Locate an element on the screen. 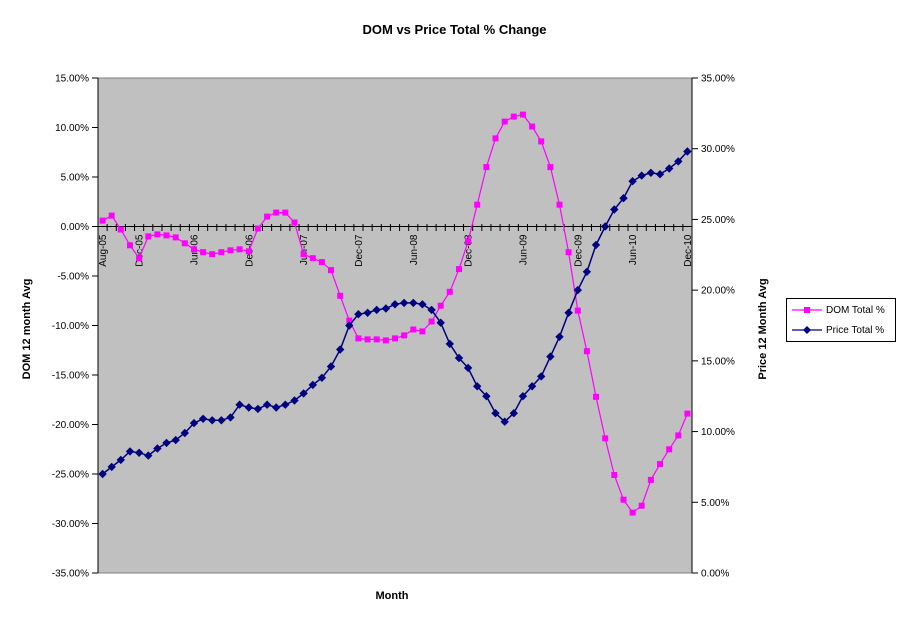 The height and width of the screenshot is (621, 909). left-axis-tick-label: -15.00% is located at coordinates (70, 376).